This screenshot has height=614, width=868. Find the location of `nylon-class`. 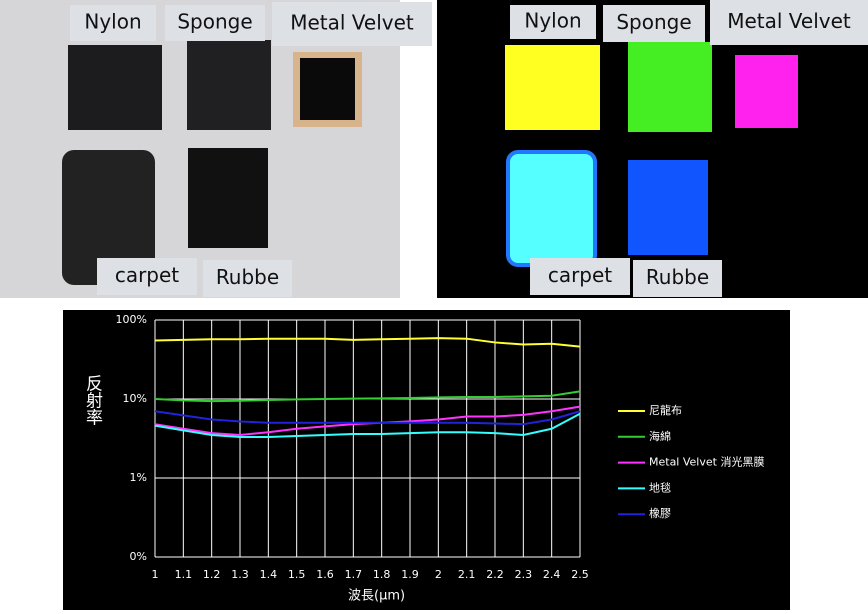

nylon-class is located at coordinates (552, 87).